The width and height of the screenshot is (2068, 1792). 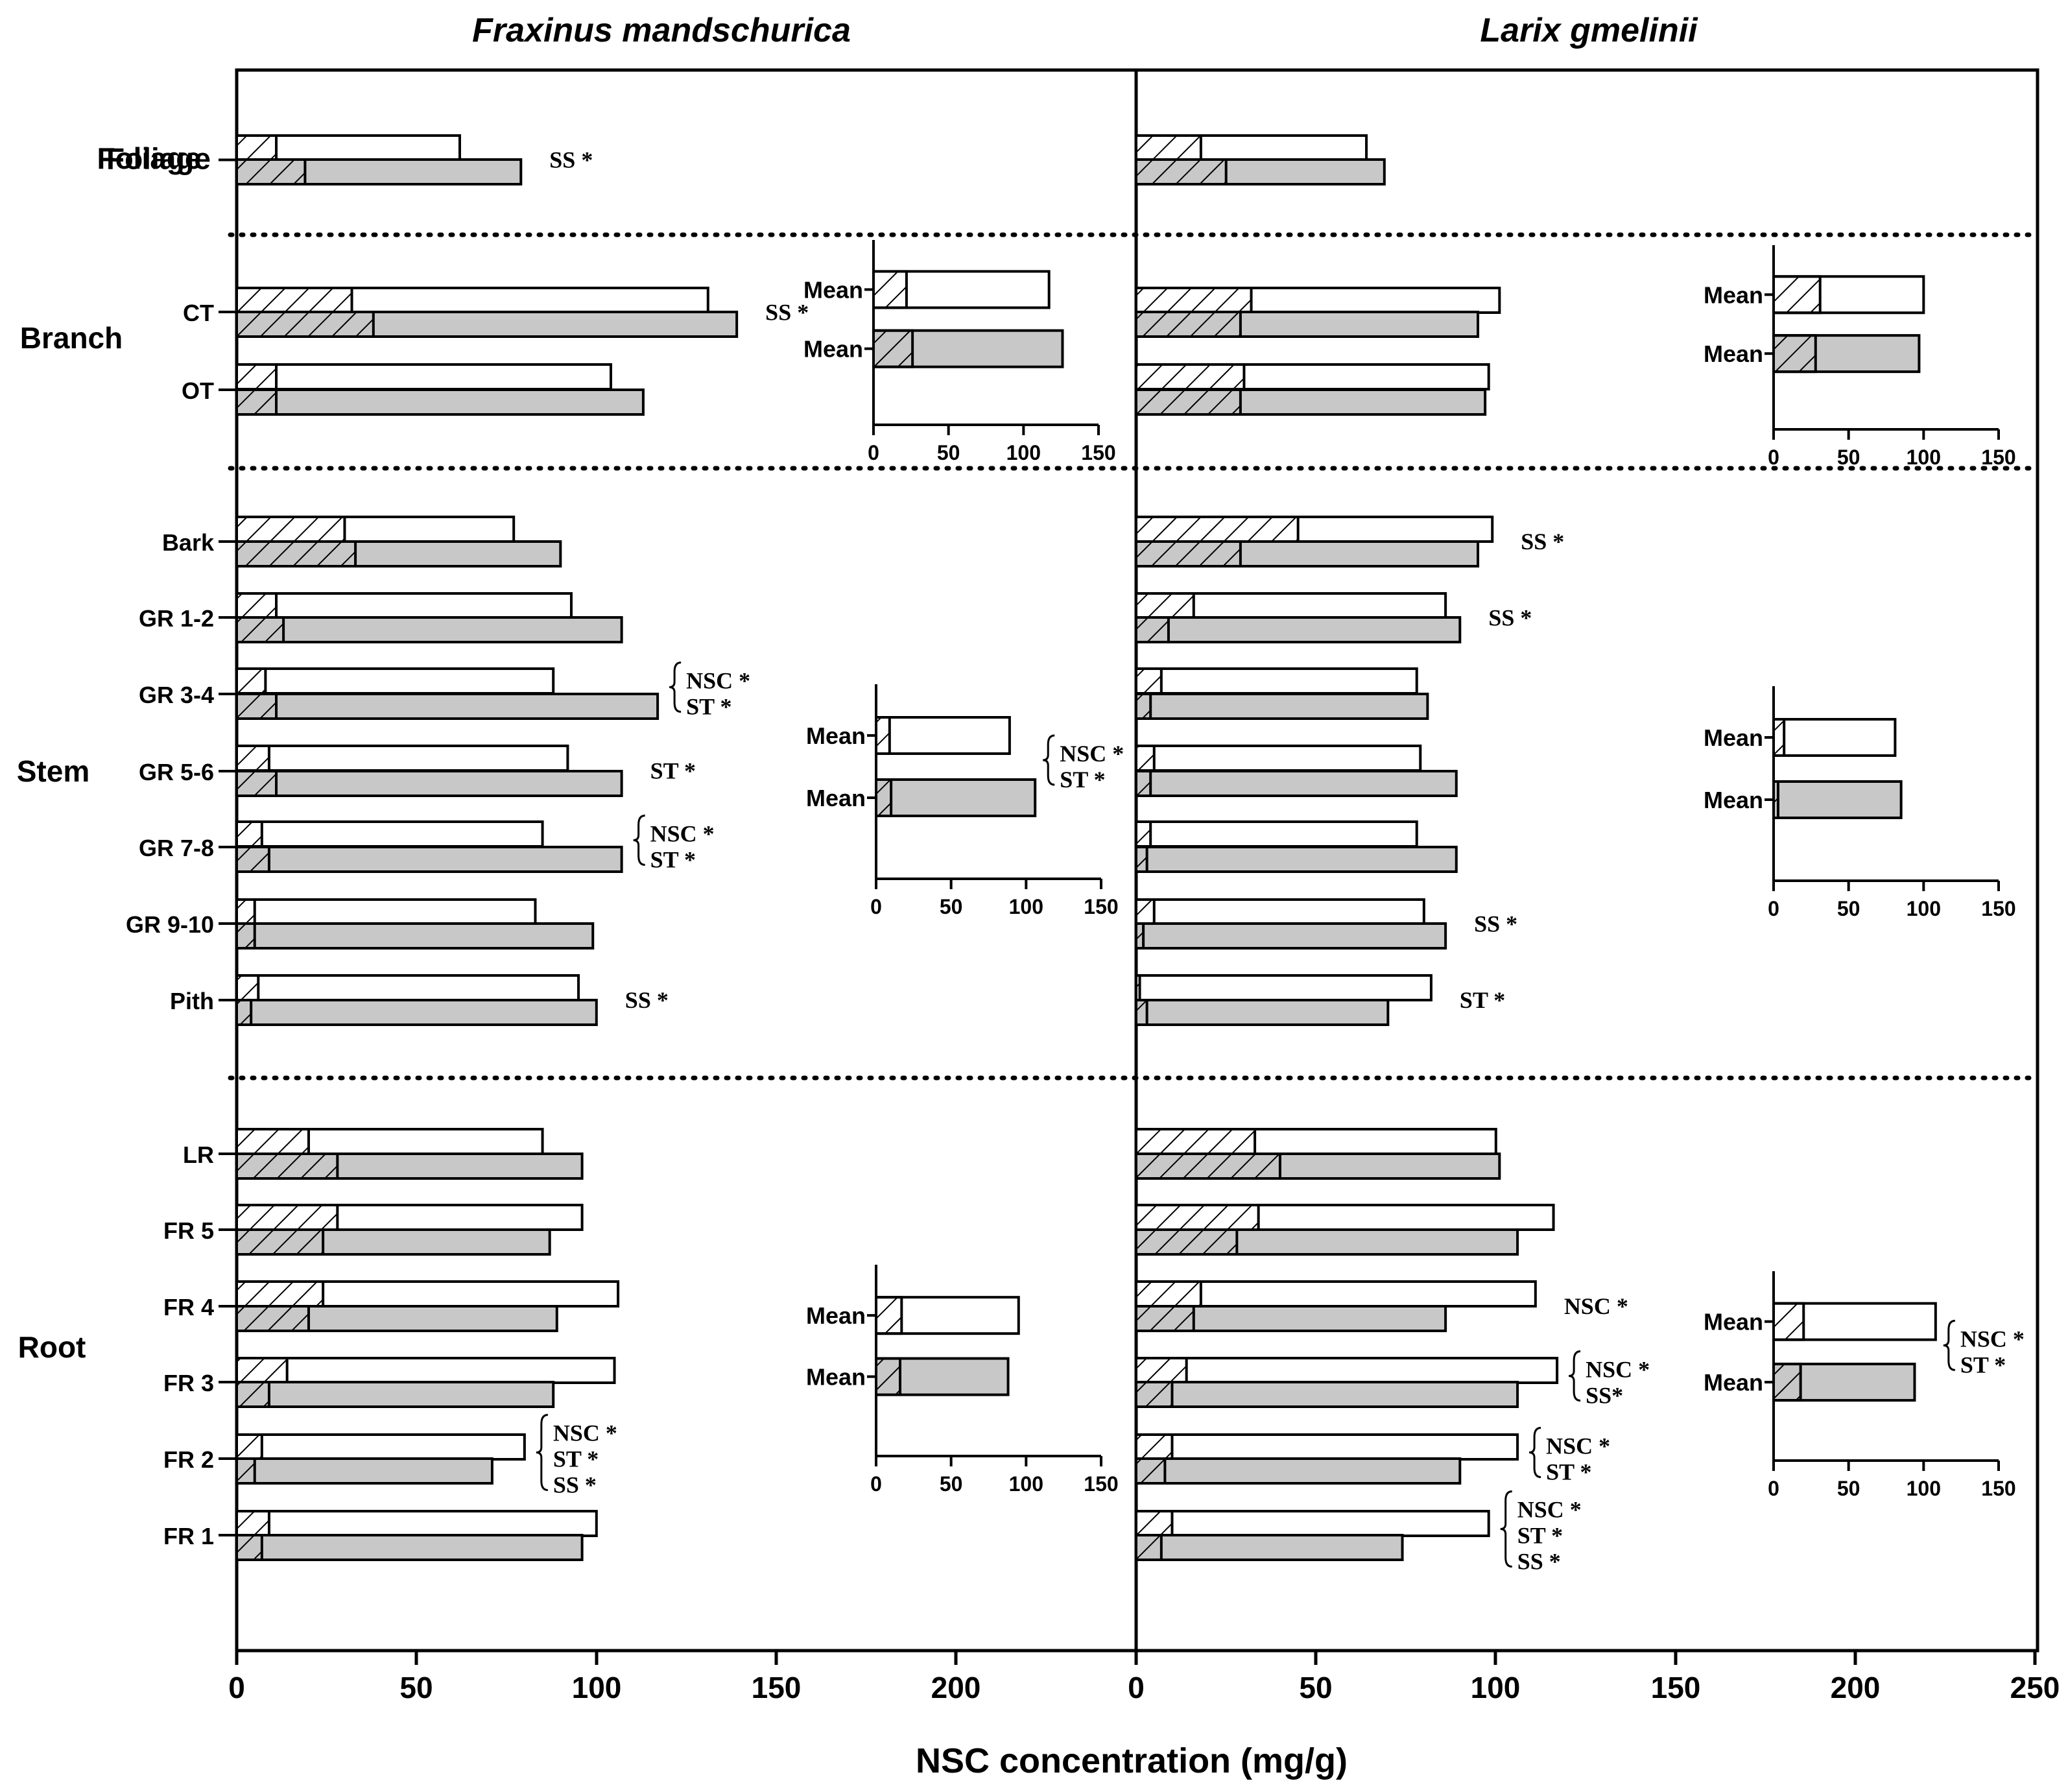 I want to click on x-tick-label: 50, so click(x=1315, y=1687).